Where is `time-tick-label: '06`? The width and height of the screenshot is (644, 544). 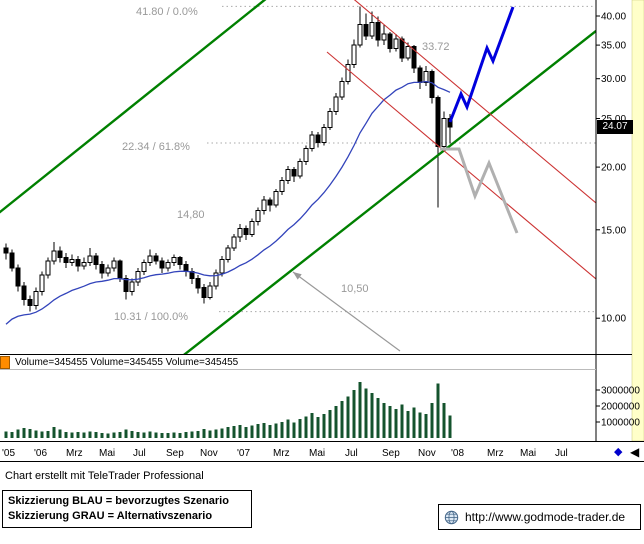 time-tick-label: '06 is located at coordinates (40, 453).